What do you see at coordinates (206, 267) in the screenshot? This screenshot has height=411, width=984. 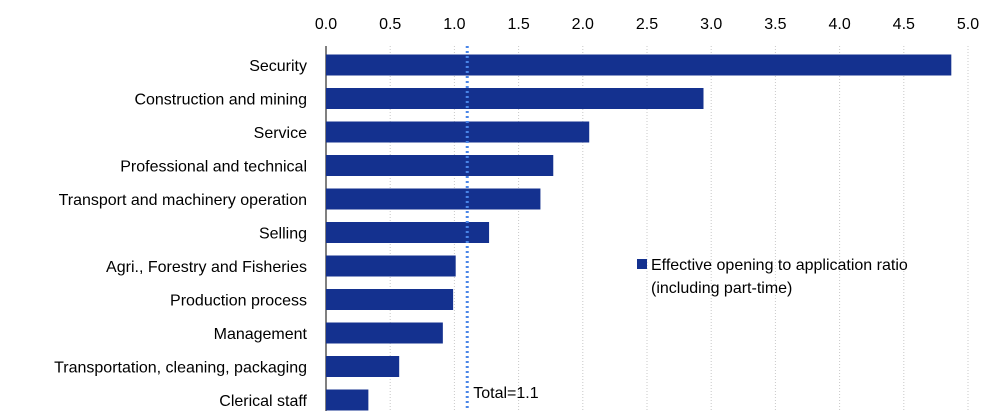 I see `category-label: Agri., Forestry and Fisheries` at bounding box center [206, 267].